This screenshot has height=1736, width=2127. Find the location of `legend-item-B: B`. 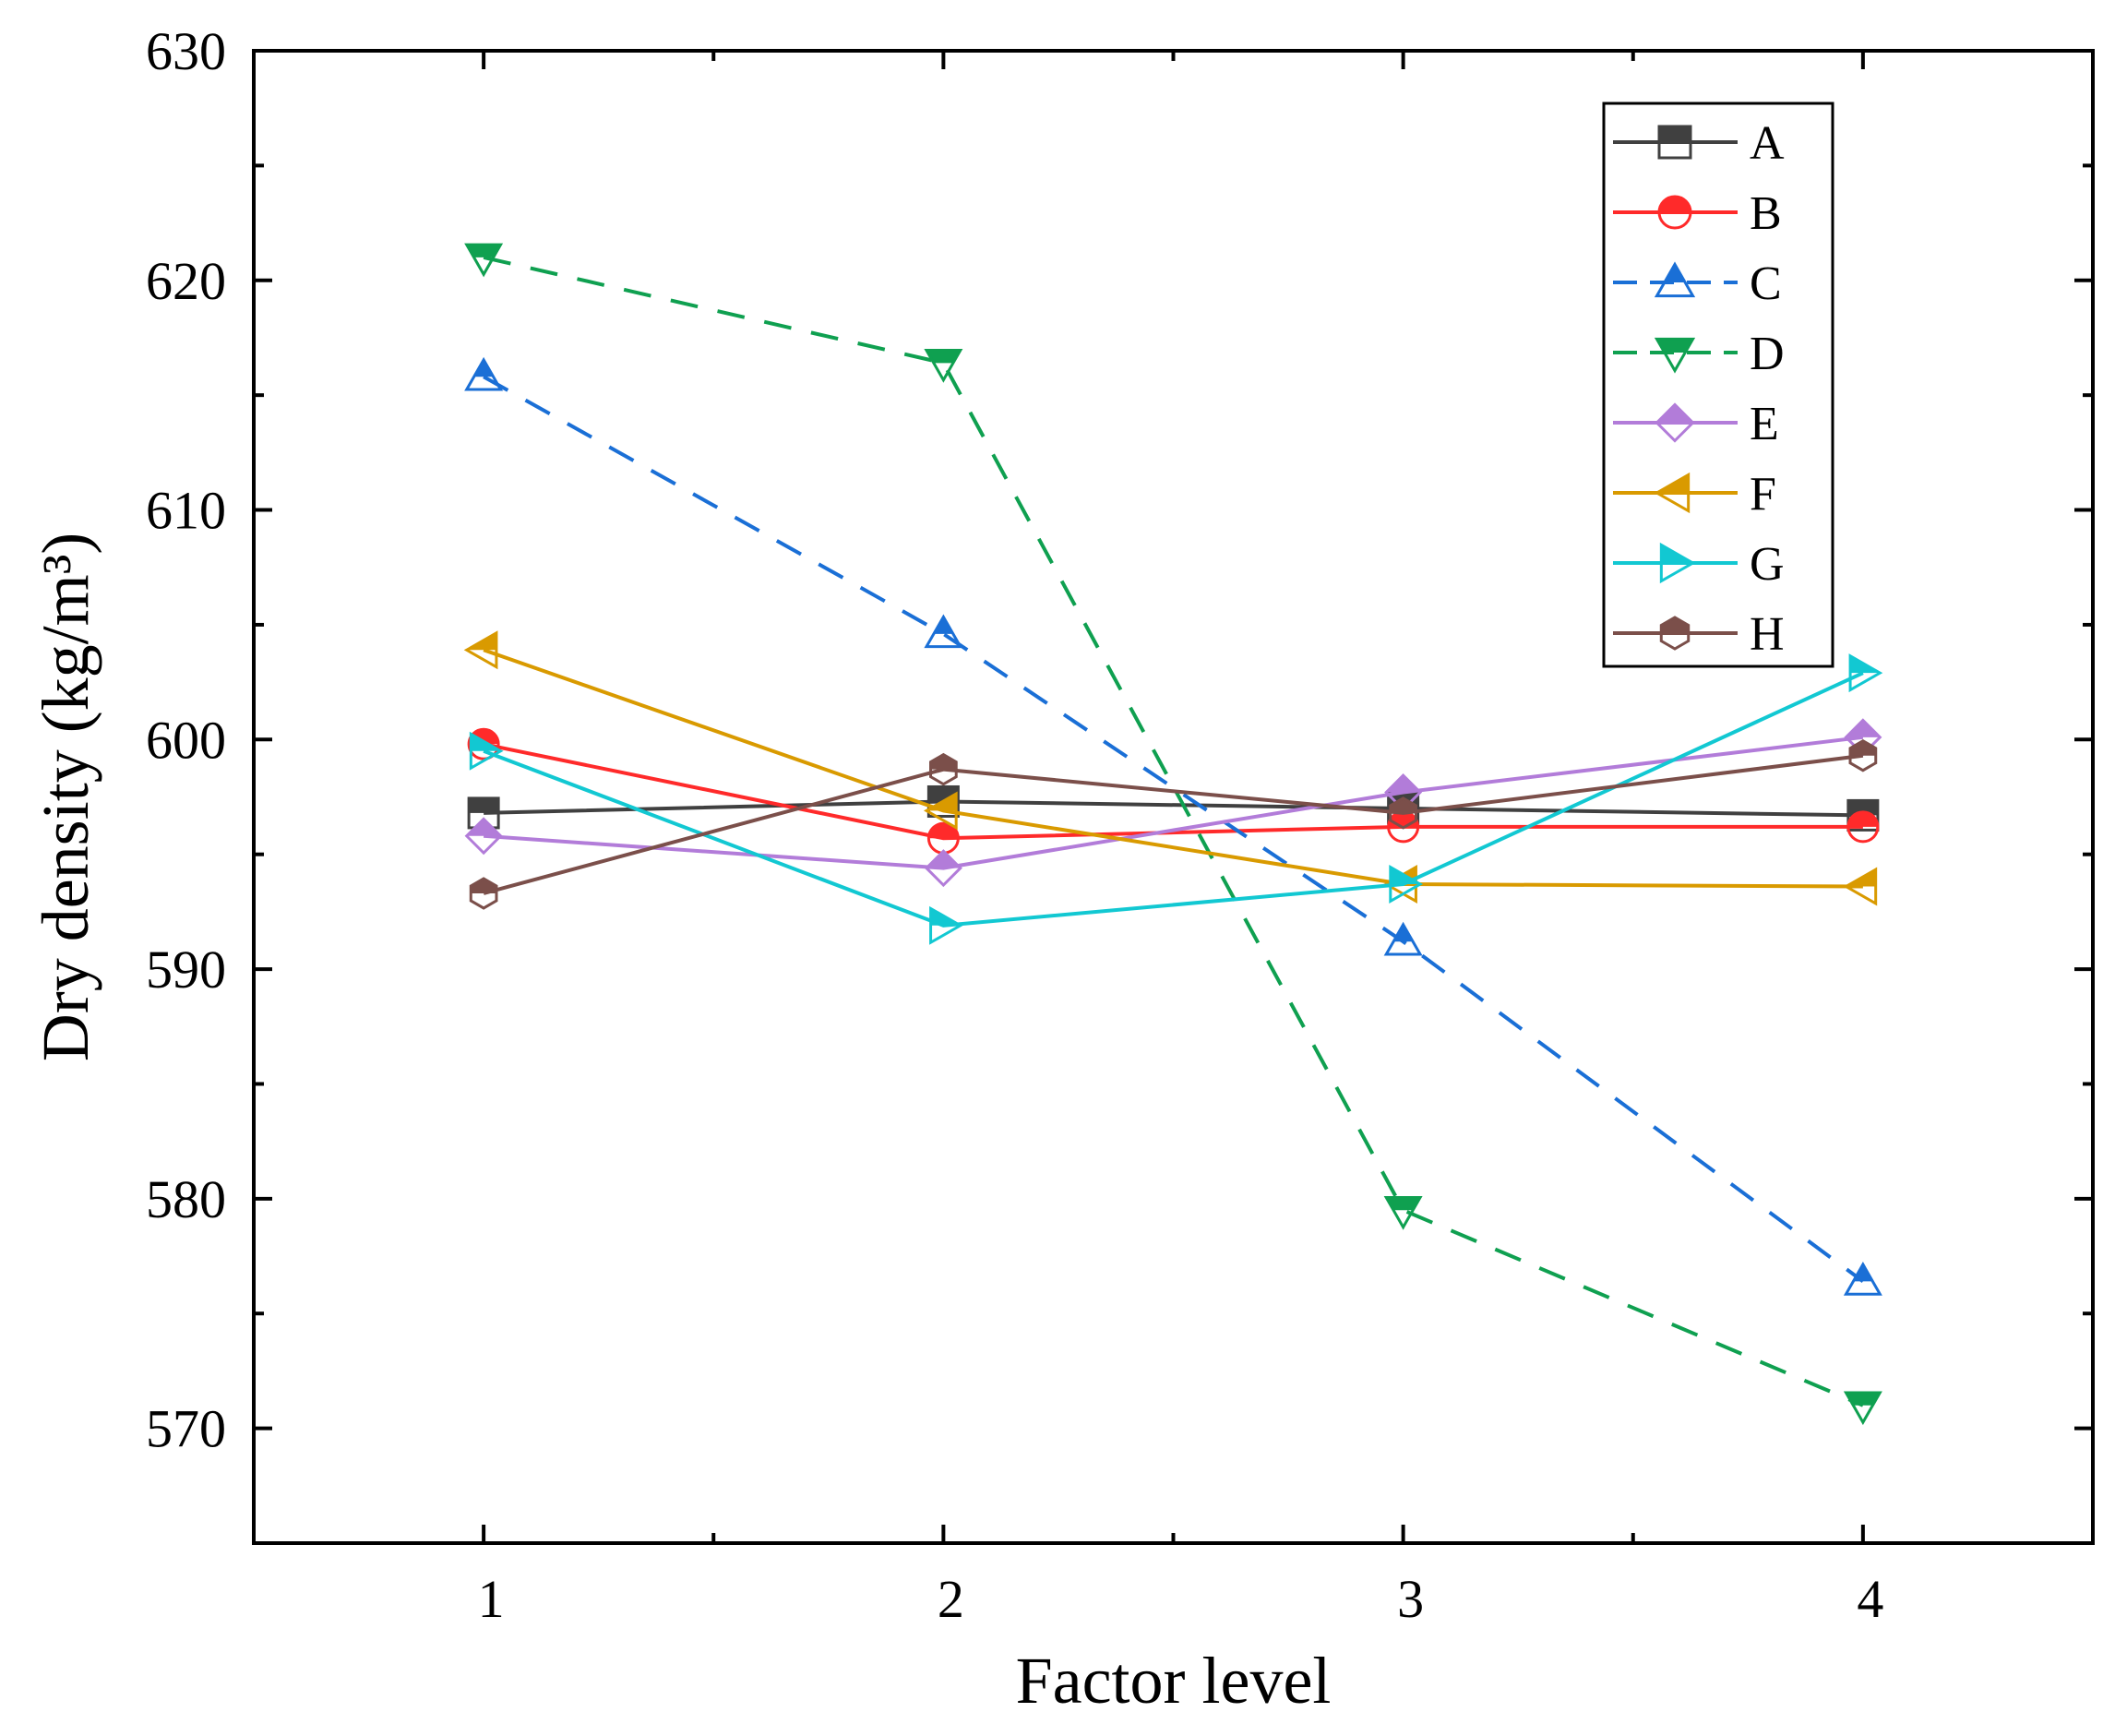

legend-item-B: B is located at coordinates (1697, 214).